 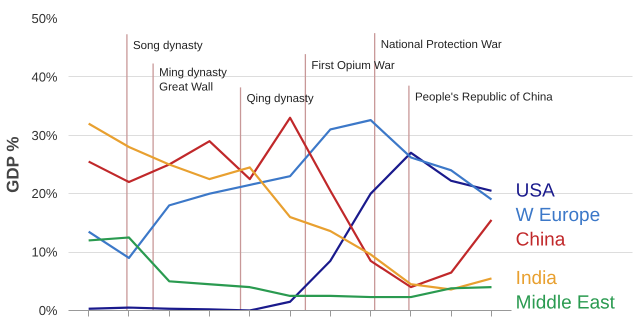 I want to click on series-label: Middle East, so click(x=566, y=303).